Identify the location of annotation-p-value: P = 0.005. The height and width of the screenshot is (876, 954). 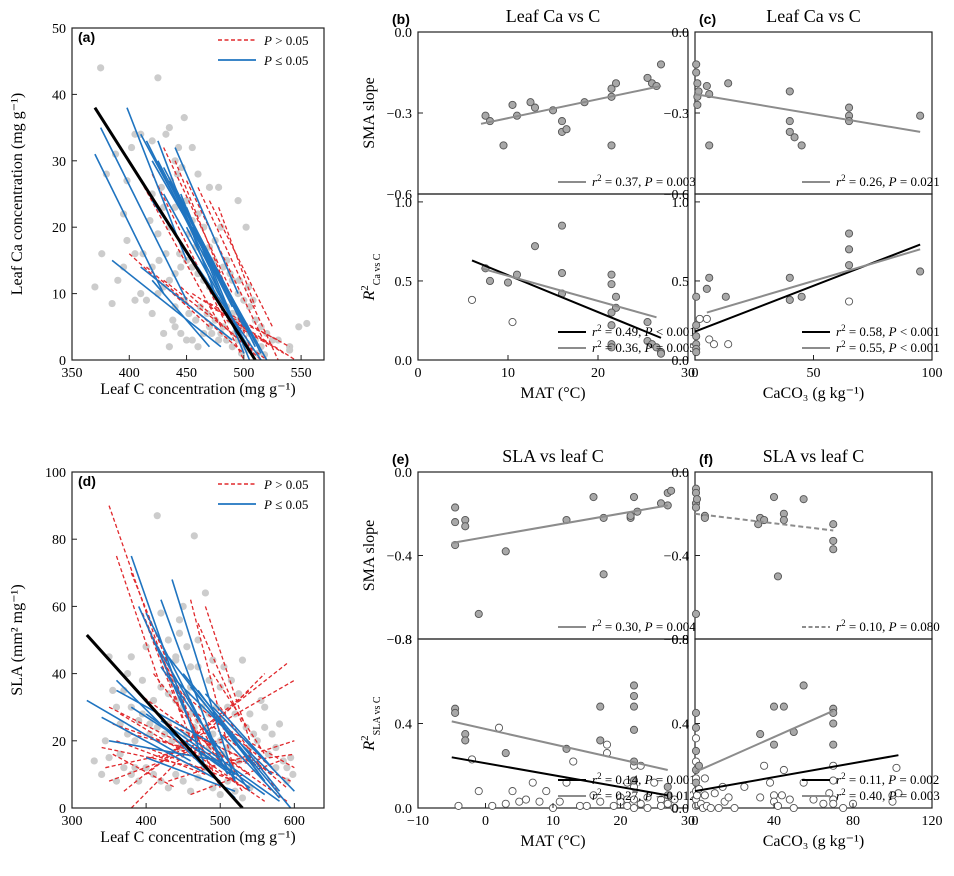
(670, 347).